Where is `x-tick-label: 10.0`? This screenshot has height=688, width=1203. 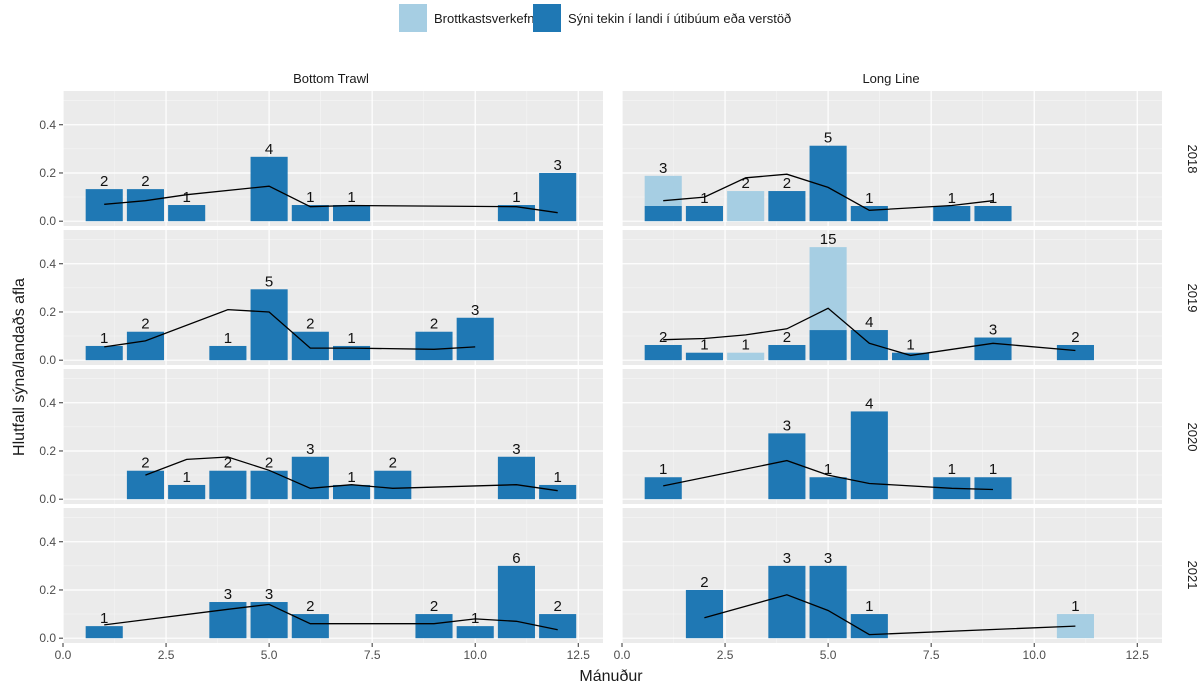 x-tick-label: 10.0 is located at coordinates (1035, 655).